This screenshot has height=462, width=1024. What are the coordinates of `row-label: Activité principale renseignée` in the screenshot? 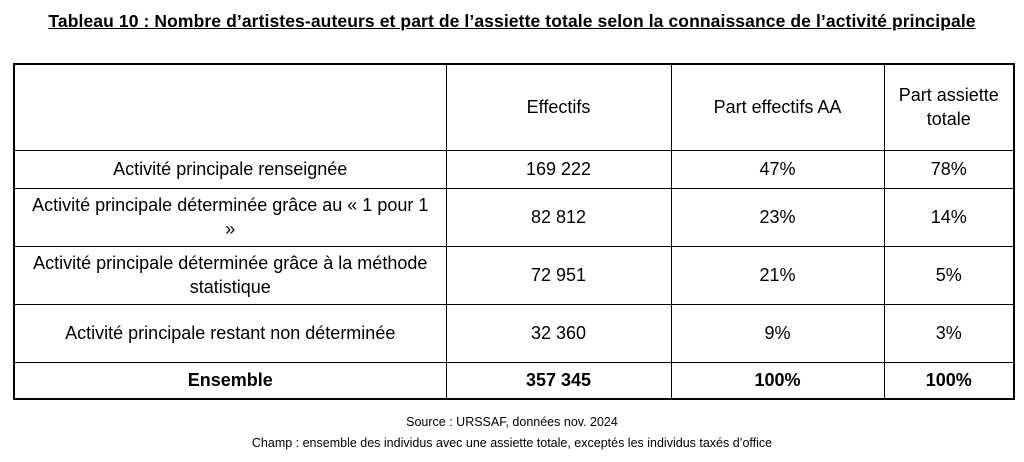 It's located at (230, 169).